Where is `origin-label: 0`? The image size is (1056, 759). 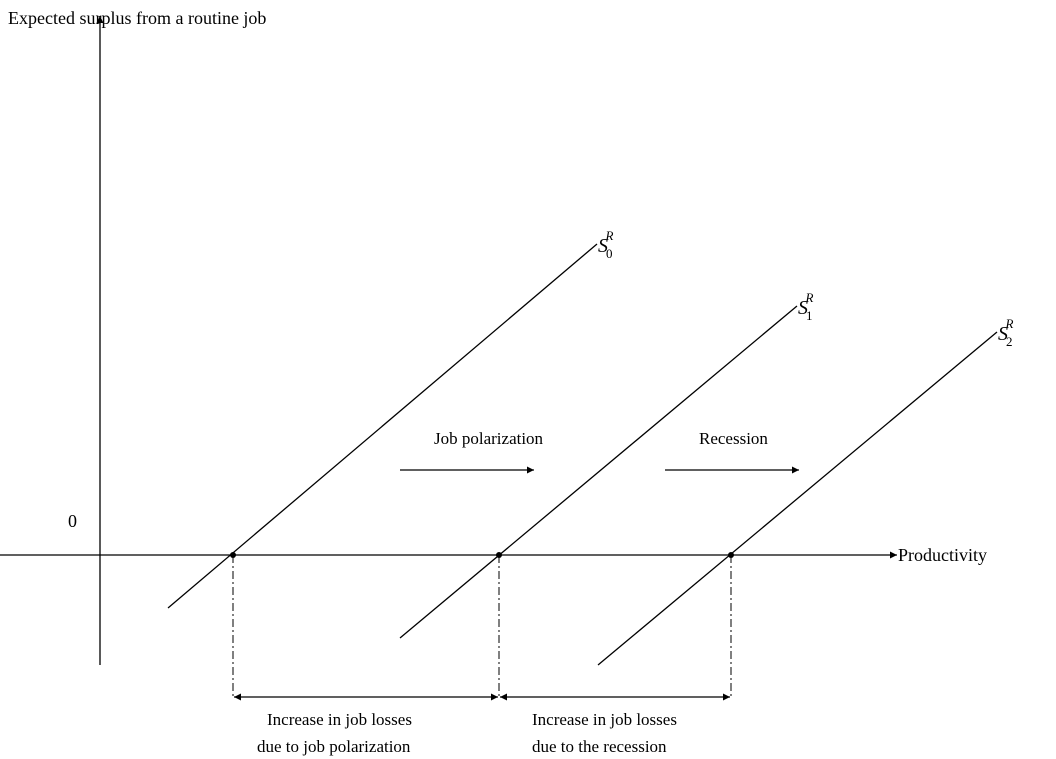 origin-label: 0 is located at coordinates (72, 521).